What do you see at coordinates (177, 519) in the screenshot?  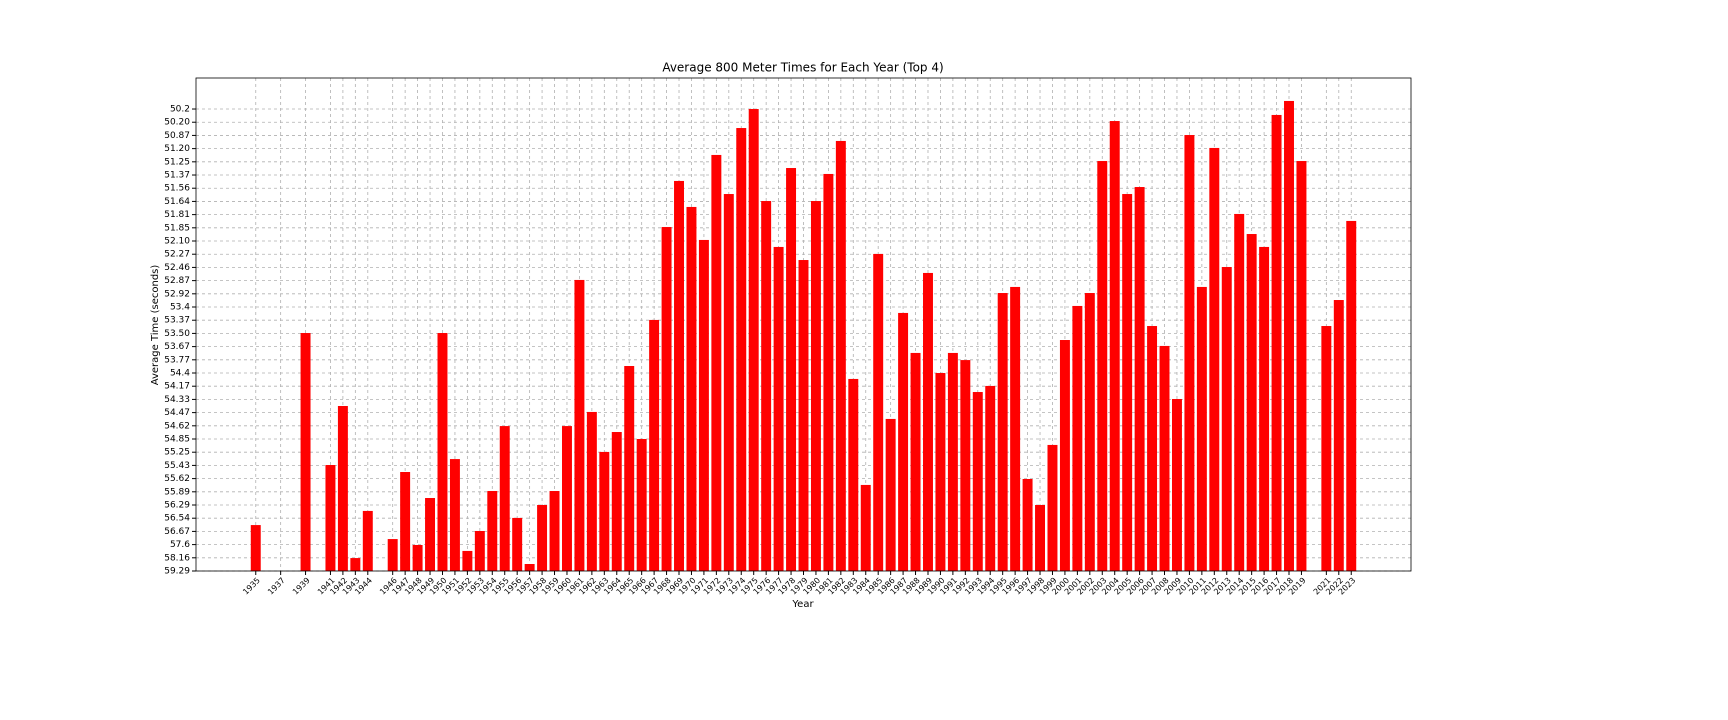 I see `y-tick-label: 56.54` at bounding box center [177, 519].